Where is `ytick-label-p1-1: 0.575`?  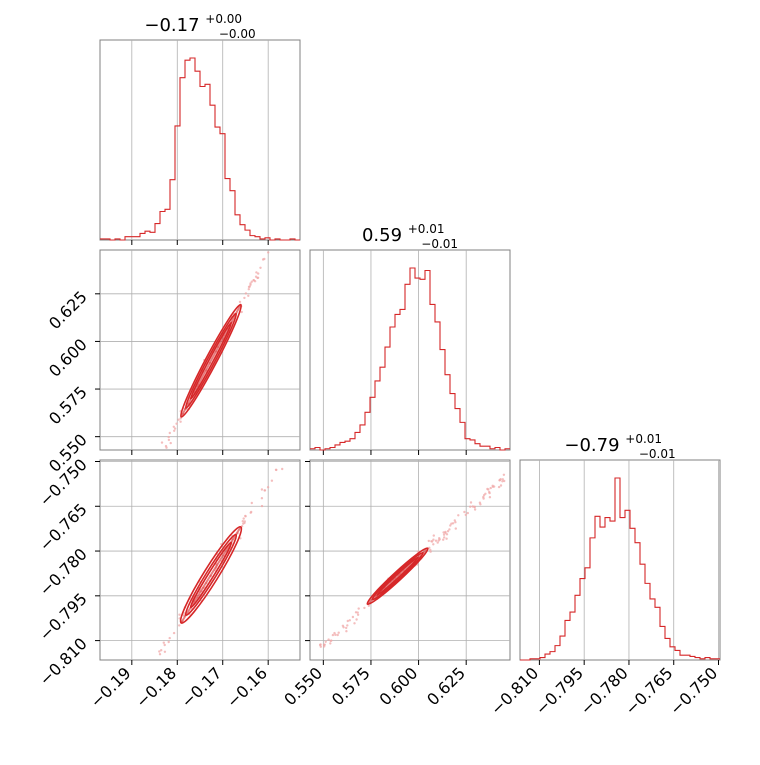 ytick-label-p1-1: 0.575 is located at coordinates (68, 405).